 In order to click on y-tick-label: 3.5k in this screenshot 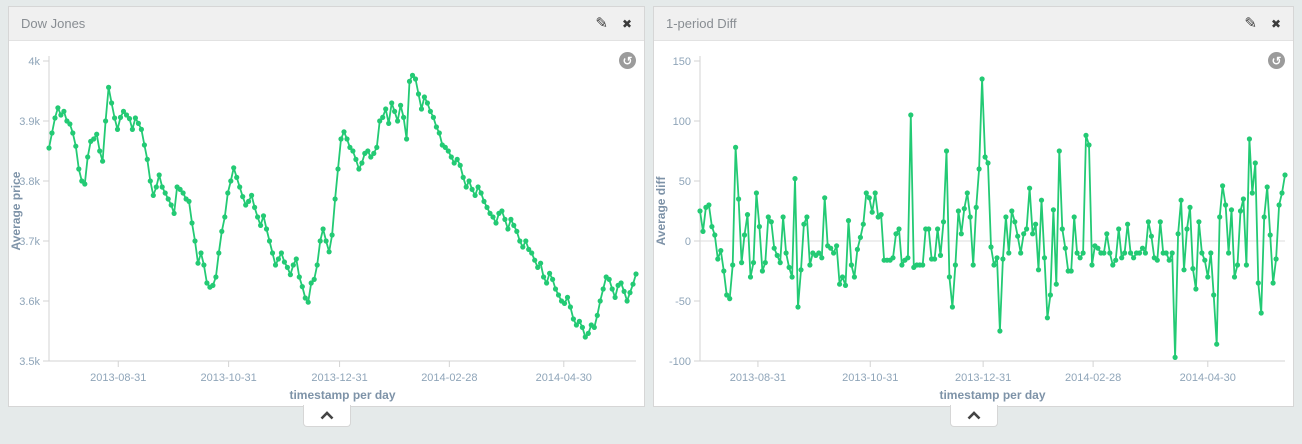, I will do `click(29, 362)`.